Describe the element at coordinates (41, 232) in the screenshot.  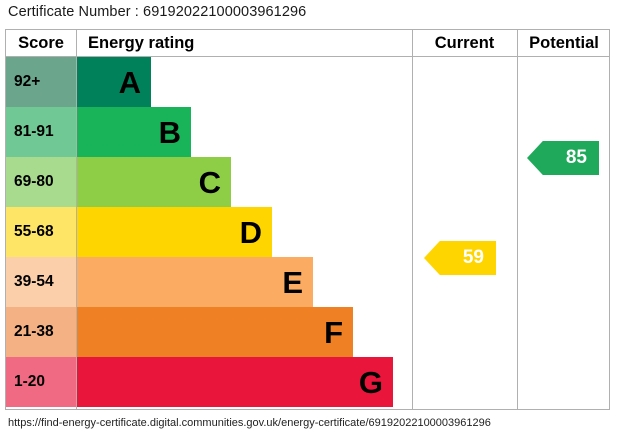
I see `band-score-range: 55-68` at that location.